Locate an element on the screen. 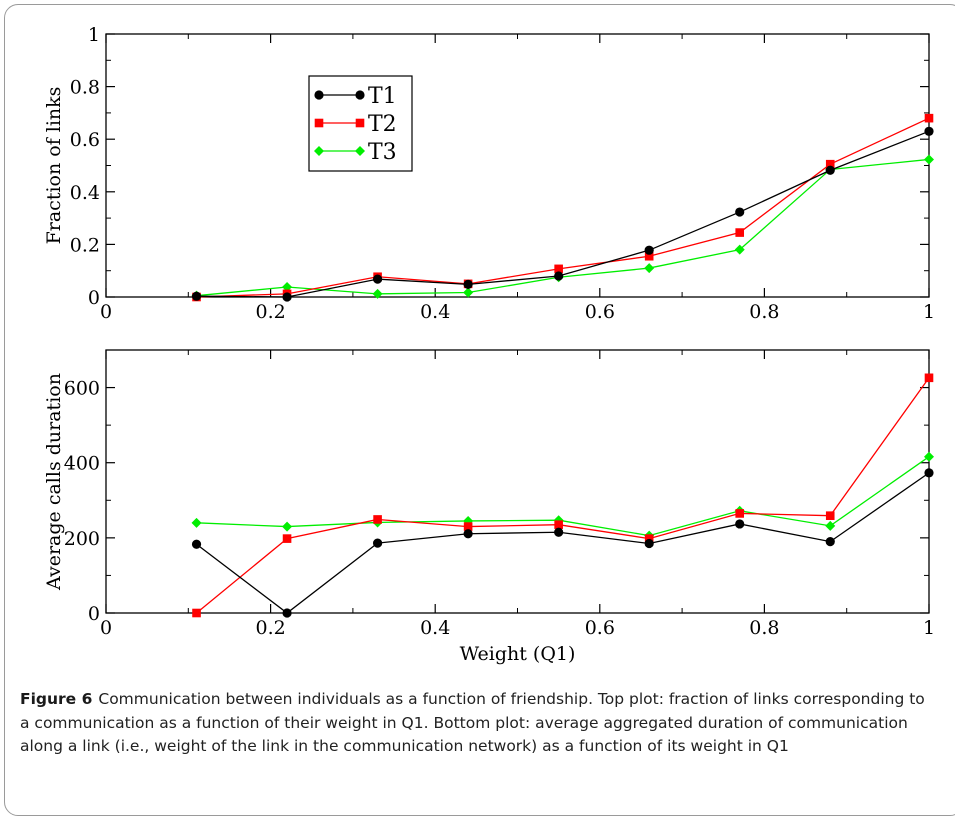  series-t3 is located at coordinates (562, 227).